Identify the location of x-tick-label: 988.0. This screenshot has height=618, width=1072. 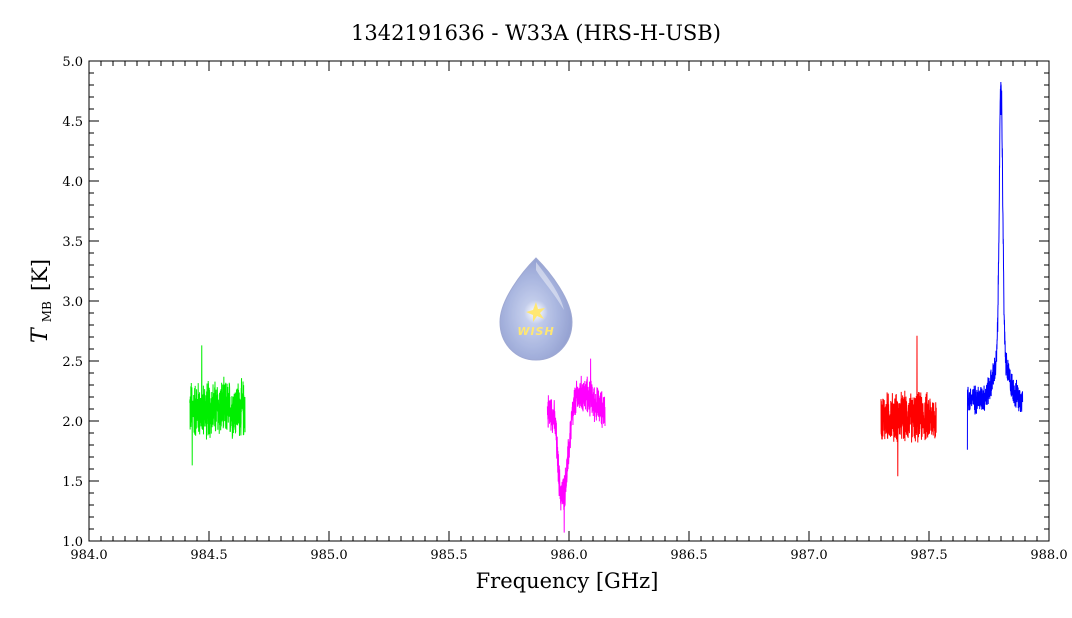
(1048, 555).